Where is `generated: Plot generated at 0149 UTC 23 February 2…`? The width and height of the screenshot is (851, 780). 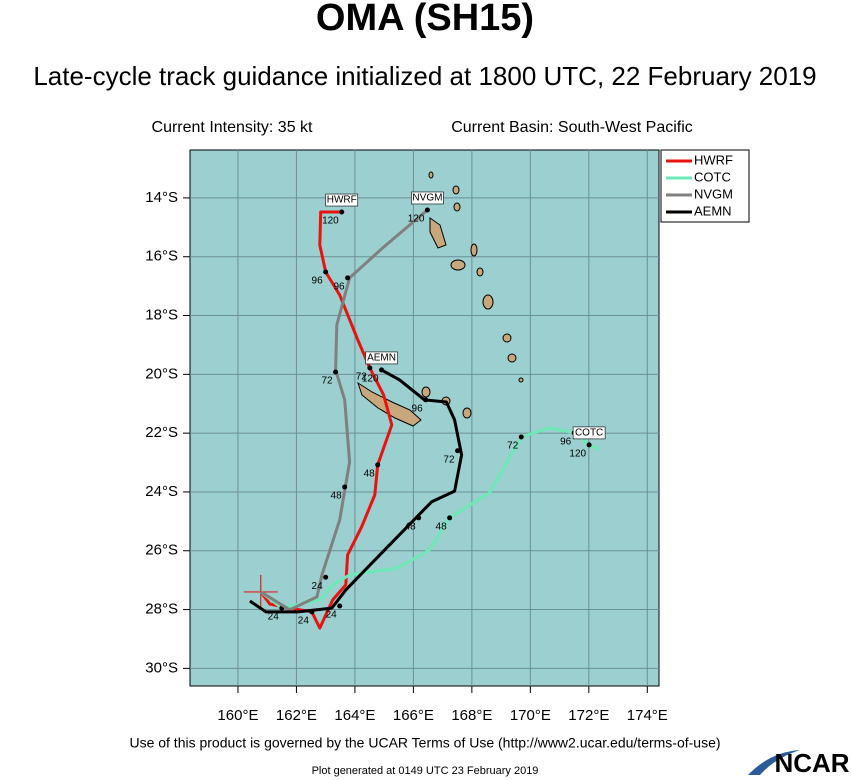
generated: Plot generated at 0149 UTC 23 February 2… is located at coordinates (425, 771).